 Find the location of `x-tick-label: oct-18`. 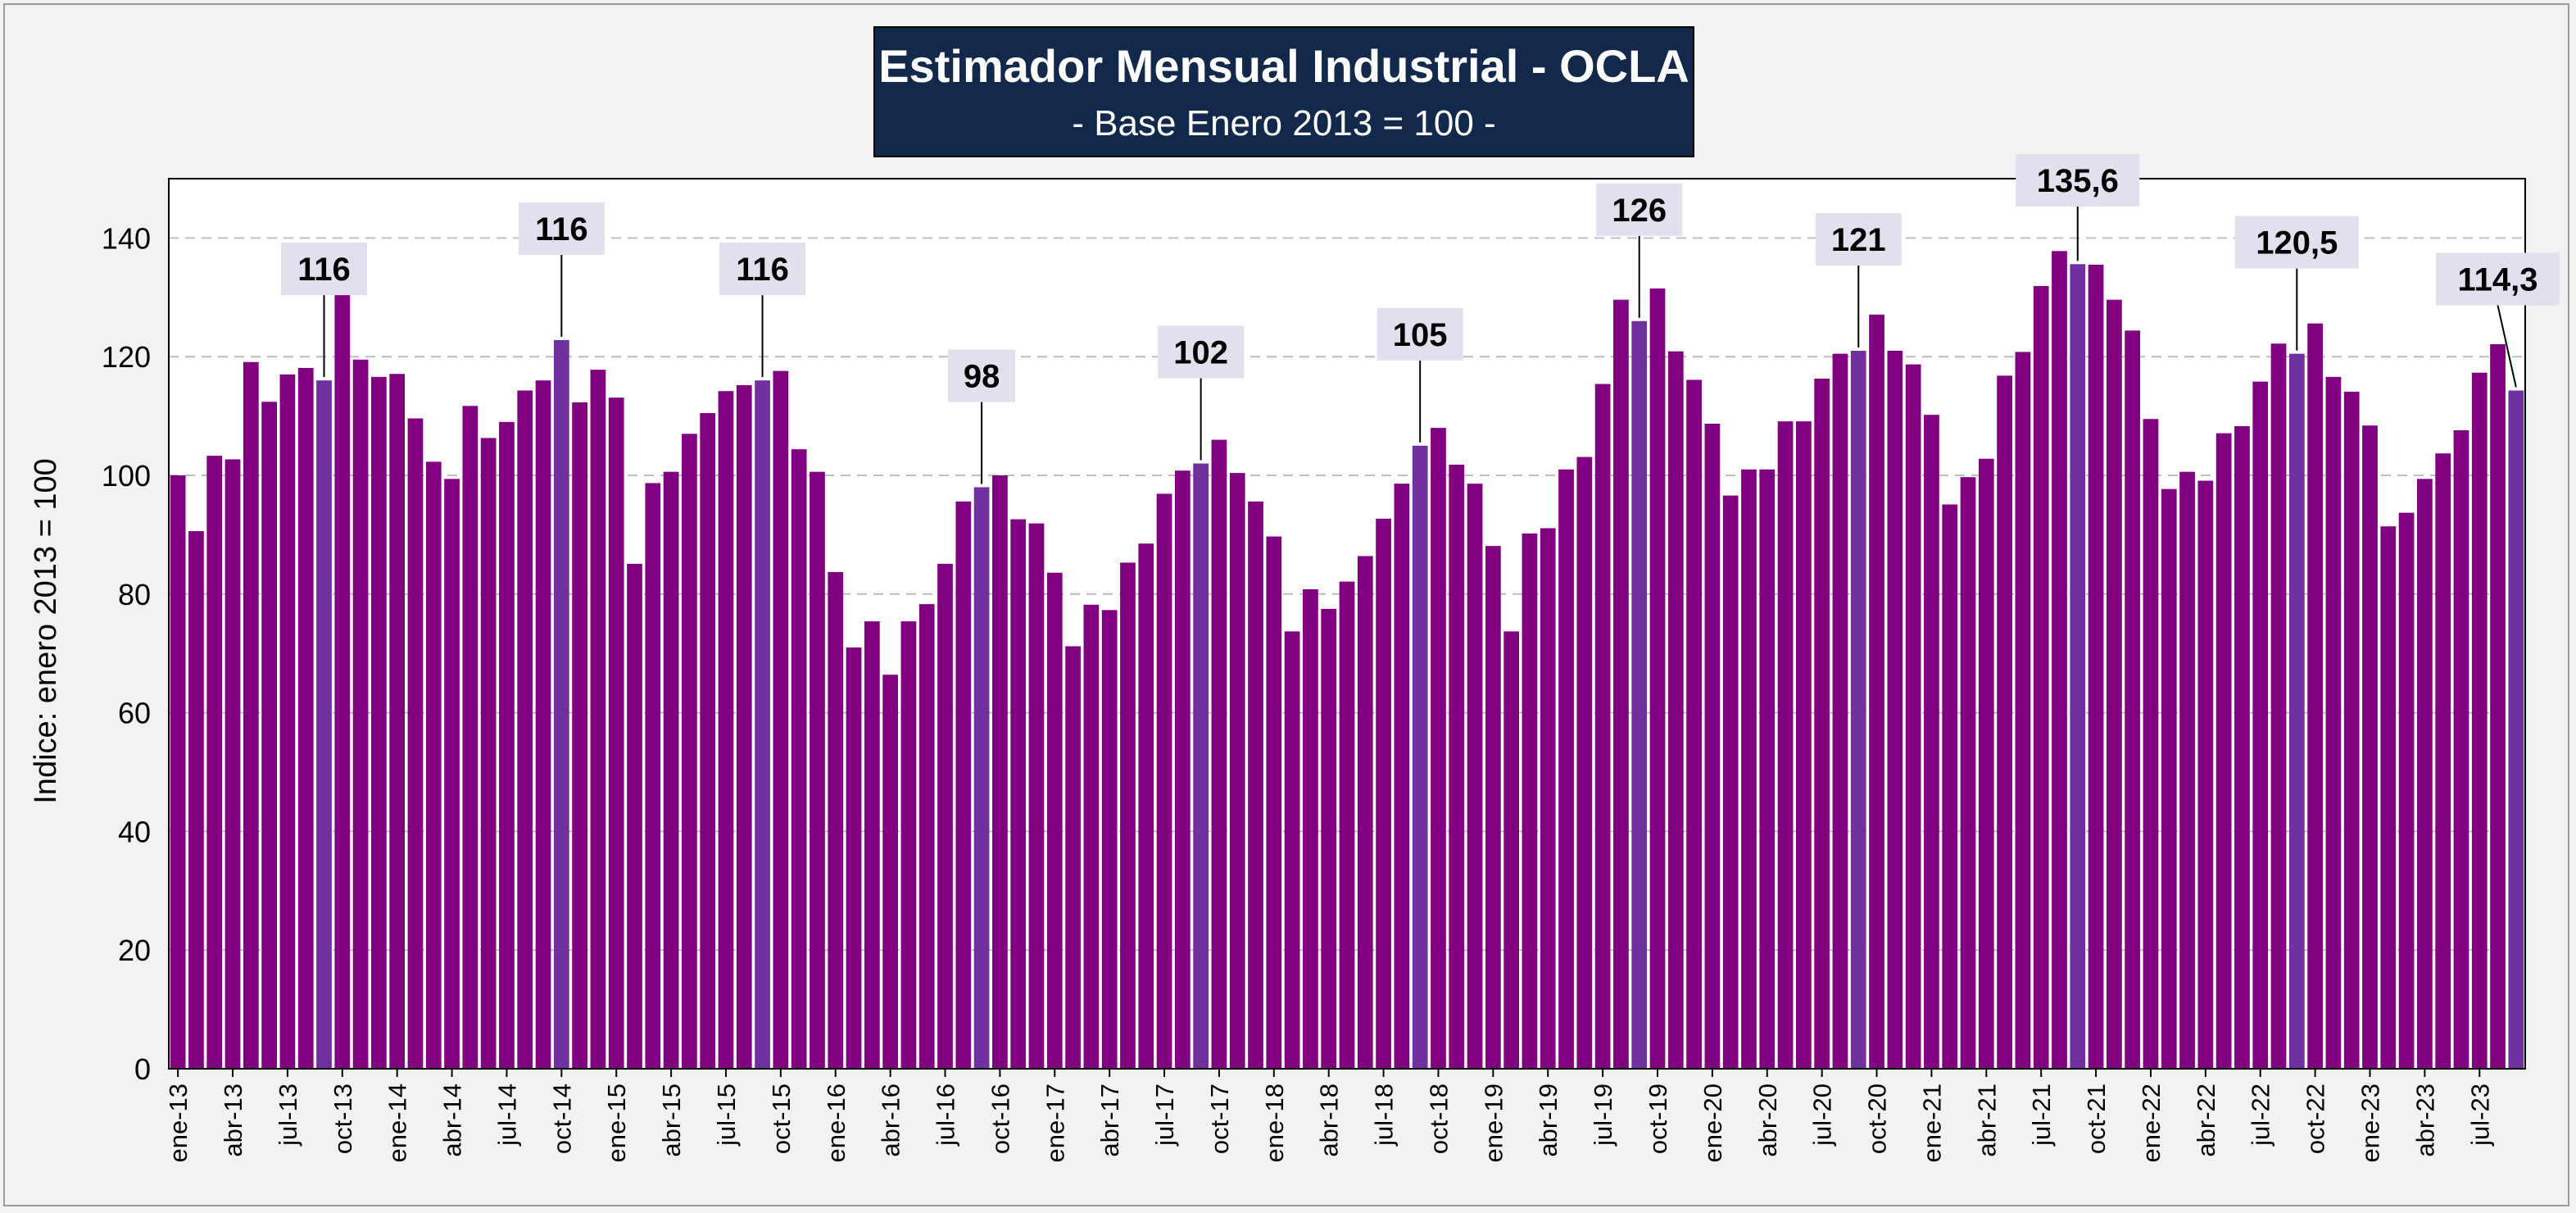

x-tick-label: oct-18 is located at coordinates (1438, 1119).